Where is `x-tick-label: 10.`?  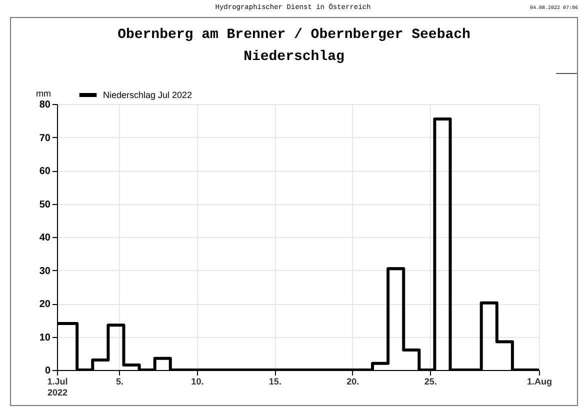
x-tick-label: 10. is located at coordinates (197, 381).